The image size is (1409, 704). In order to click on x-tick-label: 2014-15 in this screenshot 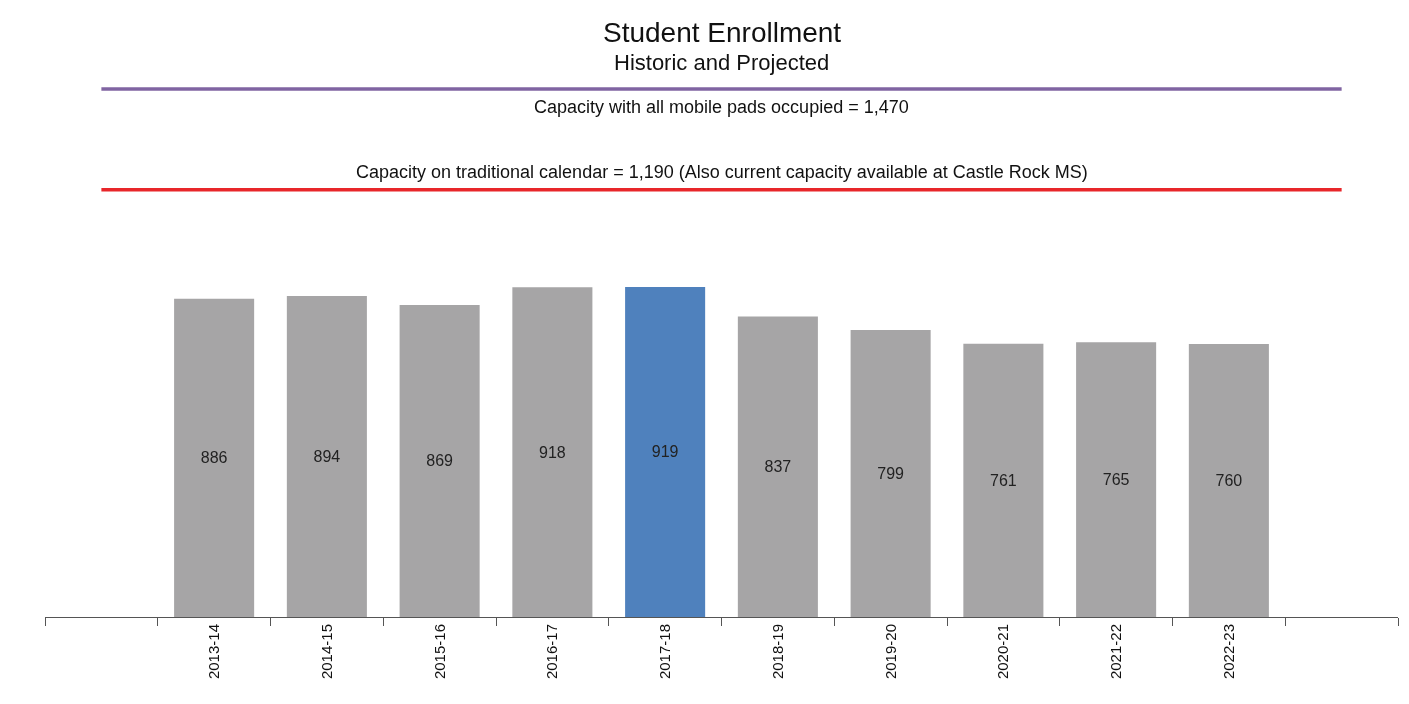, I will do `click(326, 652)`.